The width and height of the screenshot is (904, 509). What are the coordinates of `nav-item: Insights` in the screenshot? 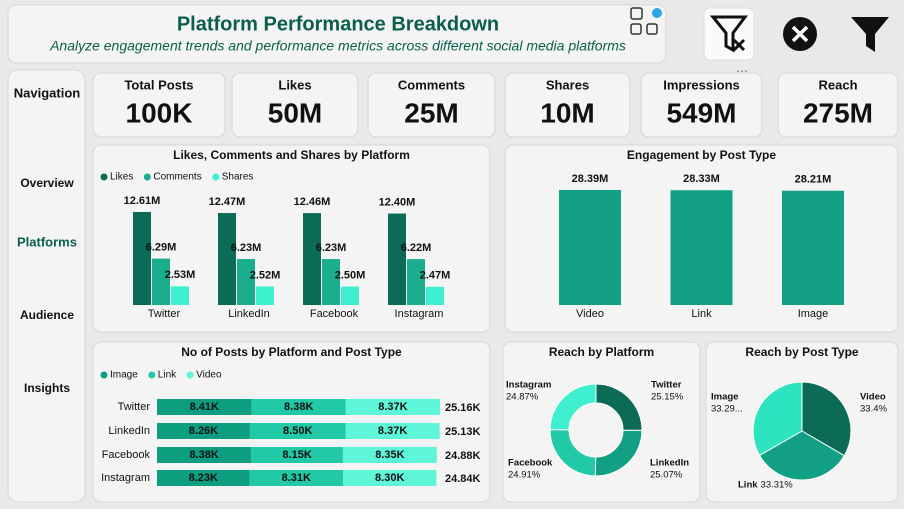 It's located at (47, 388).